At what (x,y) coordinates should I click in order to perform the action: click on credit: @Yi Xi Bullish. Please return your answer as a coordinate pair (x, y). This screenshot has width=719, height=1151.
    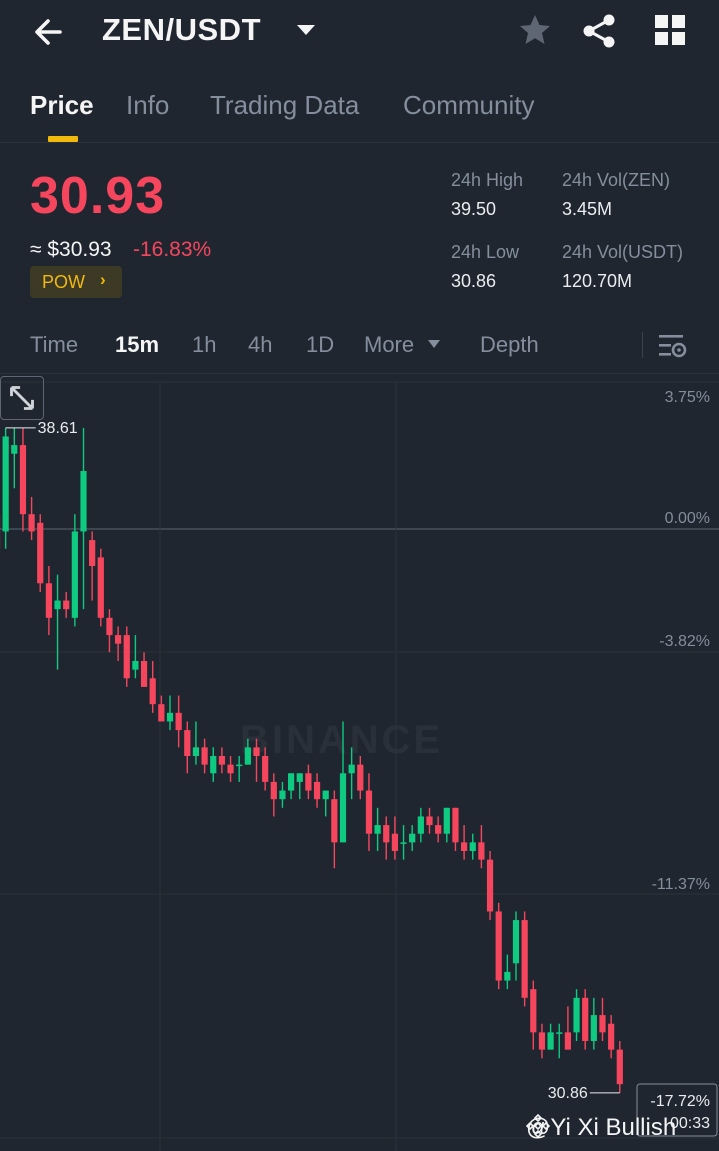
    Looking at the image, I should click on (601, 1128).